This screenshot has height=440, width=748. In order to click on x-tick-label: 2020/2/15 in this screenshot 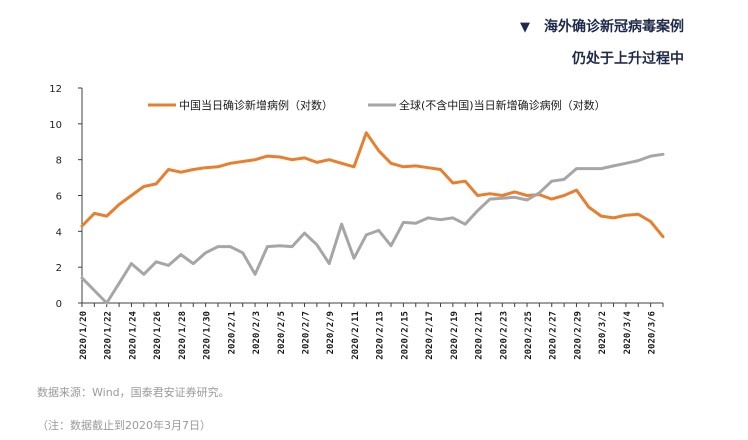, I will do `click(405, 335)`.